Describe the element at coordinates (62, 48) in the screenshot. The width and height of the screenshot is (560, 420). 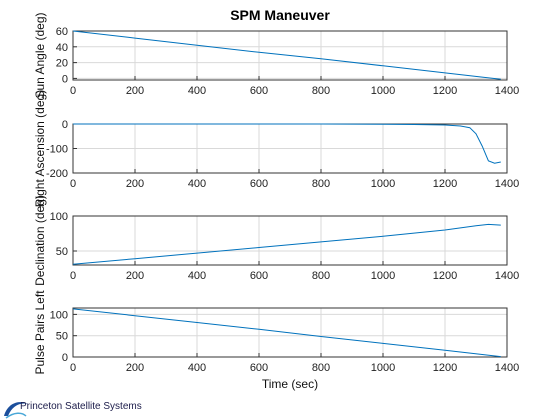
I see `y-tick-label: 40` at that location.